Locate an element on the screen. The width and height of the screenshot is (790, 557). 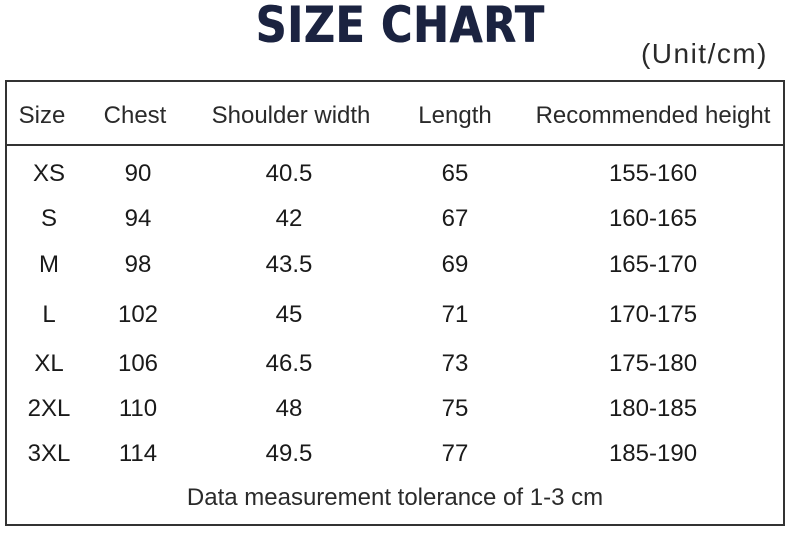
cell-shoulder-width: 49.5 is located at coordinates (289, 453).